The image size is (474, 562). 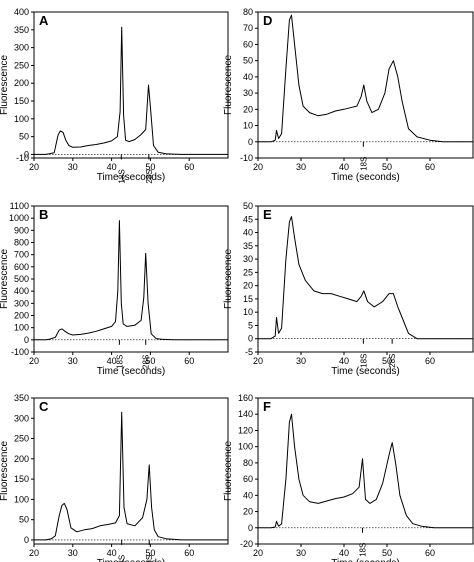 What do you see at coordinates (245, 398) in the screenshot?
I see `y-tick-label: 160` at bounding box center [245, 398].